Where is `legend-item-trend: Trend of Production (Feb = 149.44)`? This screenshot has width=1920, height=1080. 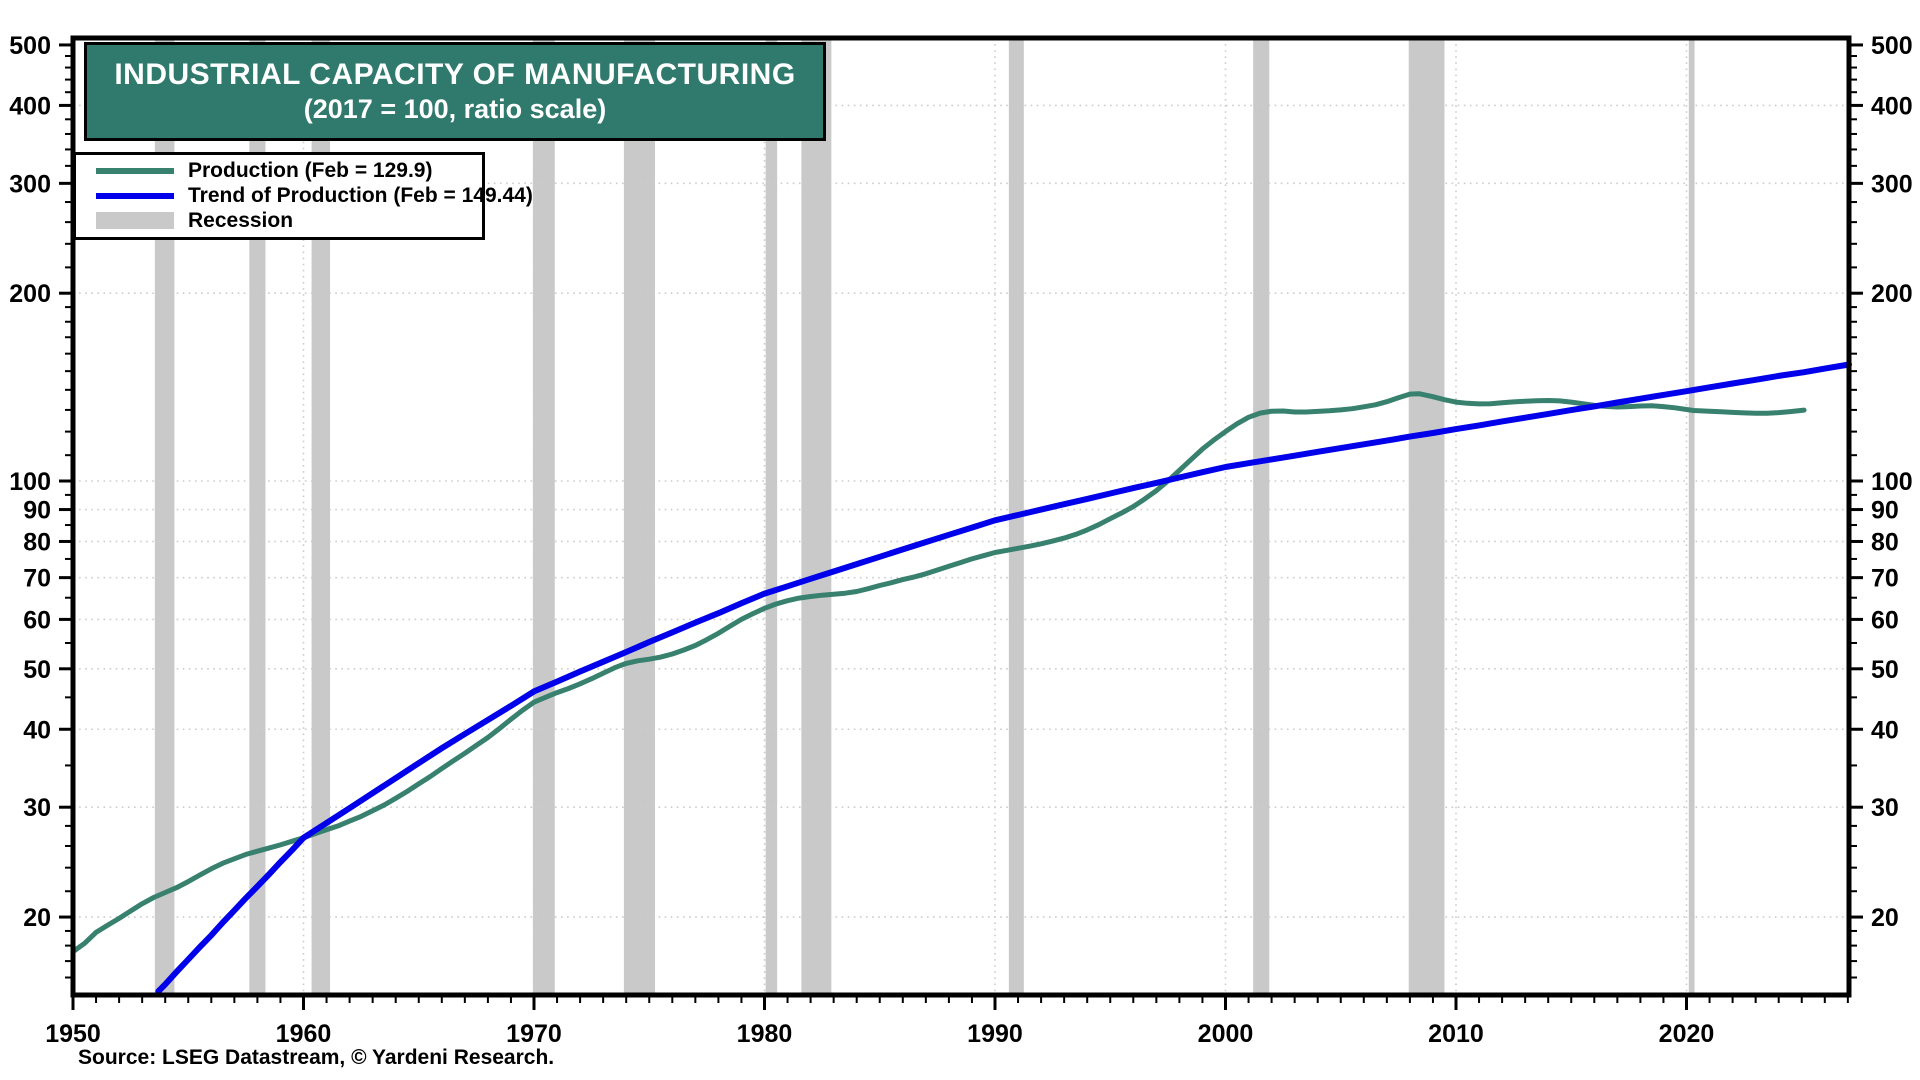 legend-item-trend: Trend of Production (Feb = 149.44) is located at coordinates (314, 196).